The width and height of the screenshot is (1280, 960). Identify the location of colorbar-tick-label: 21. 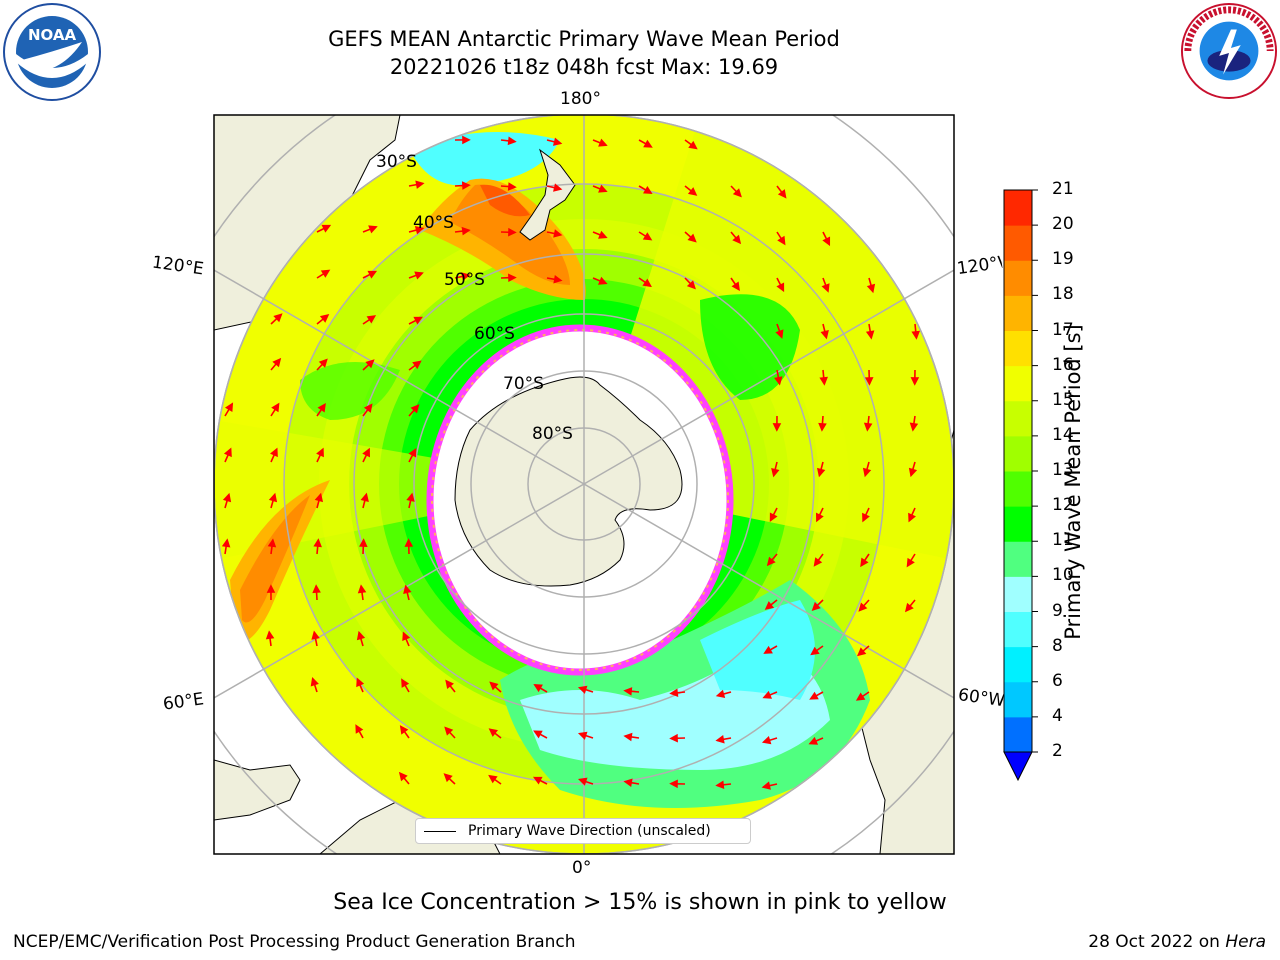
(1063, 189).